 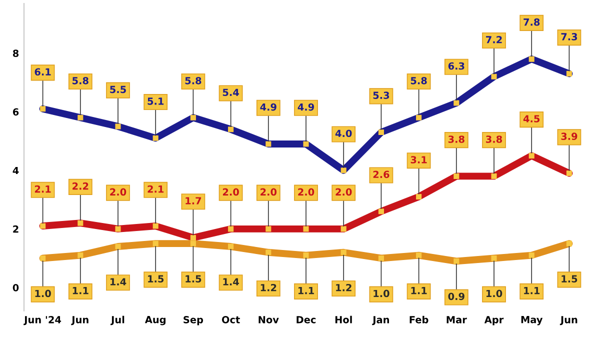 What do you see at coordinates (117, 321) in the screenshot?
I see `x-tick-label: Jul` at bounding box center [117, 321].